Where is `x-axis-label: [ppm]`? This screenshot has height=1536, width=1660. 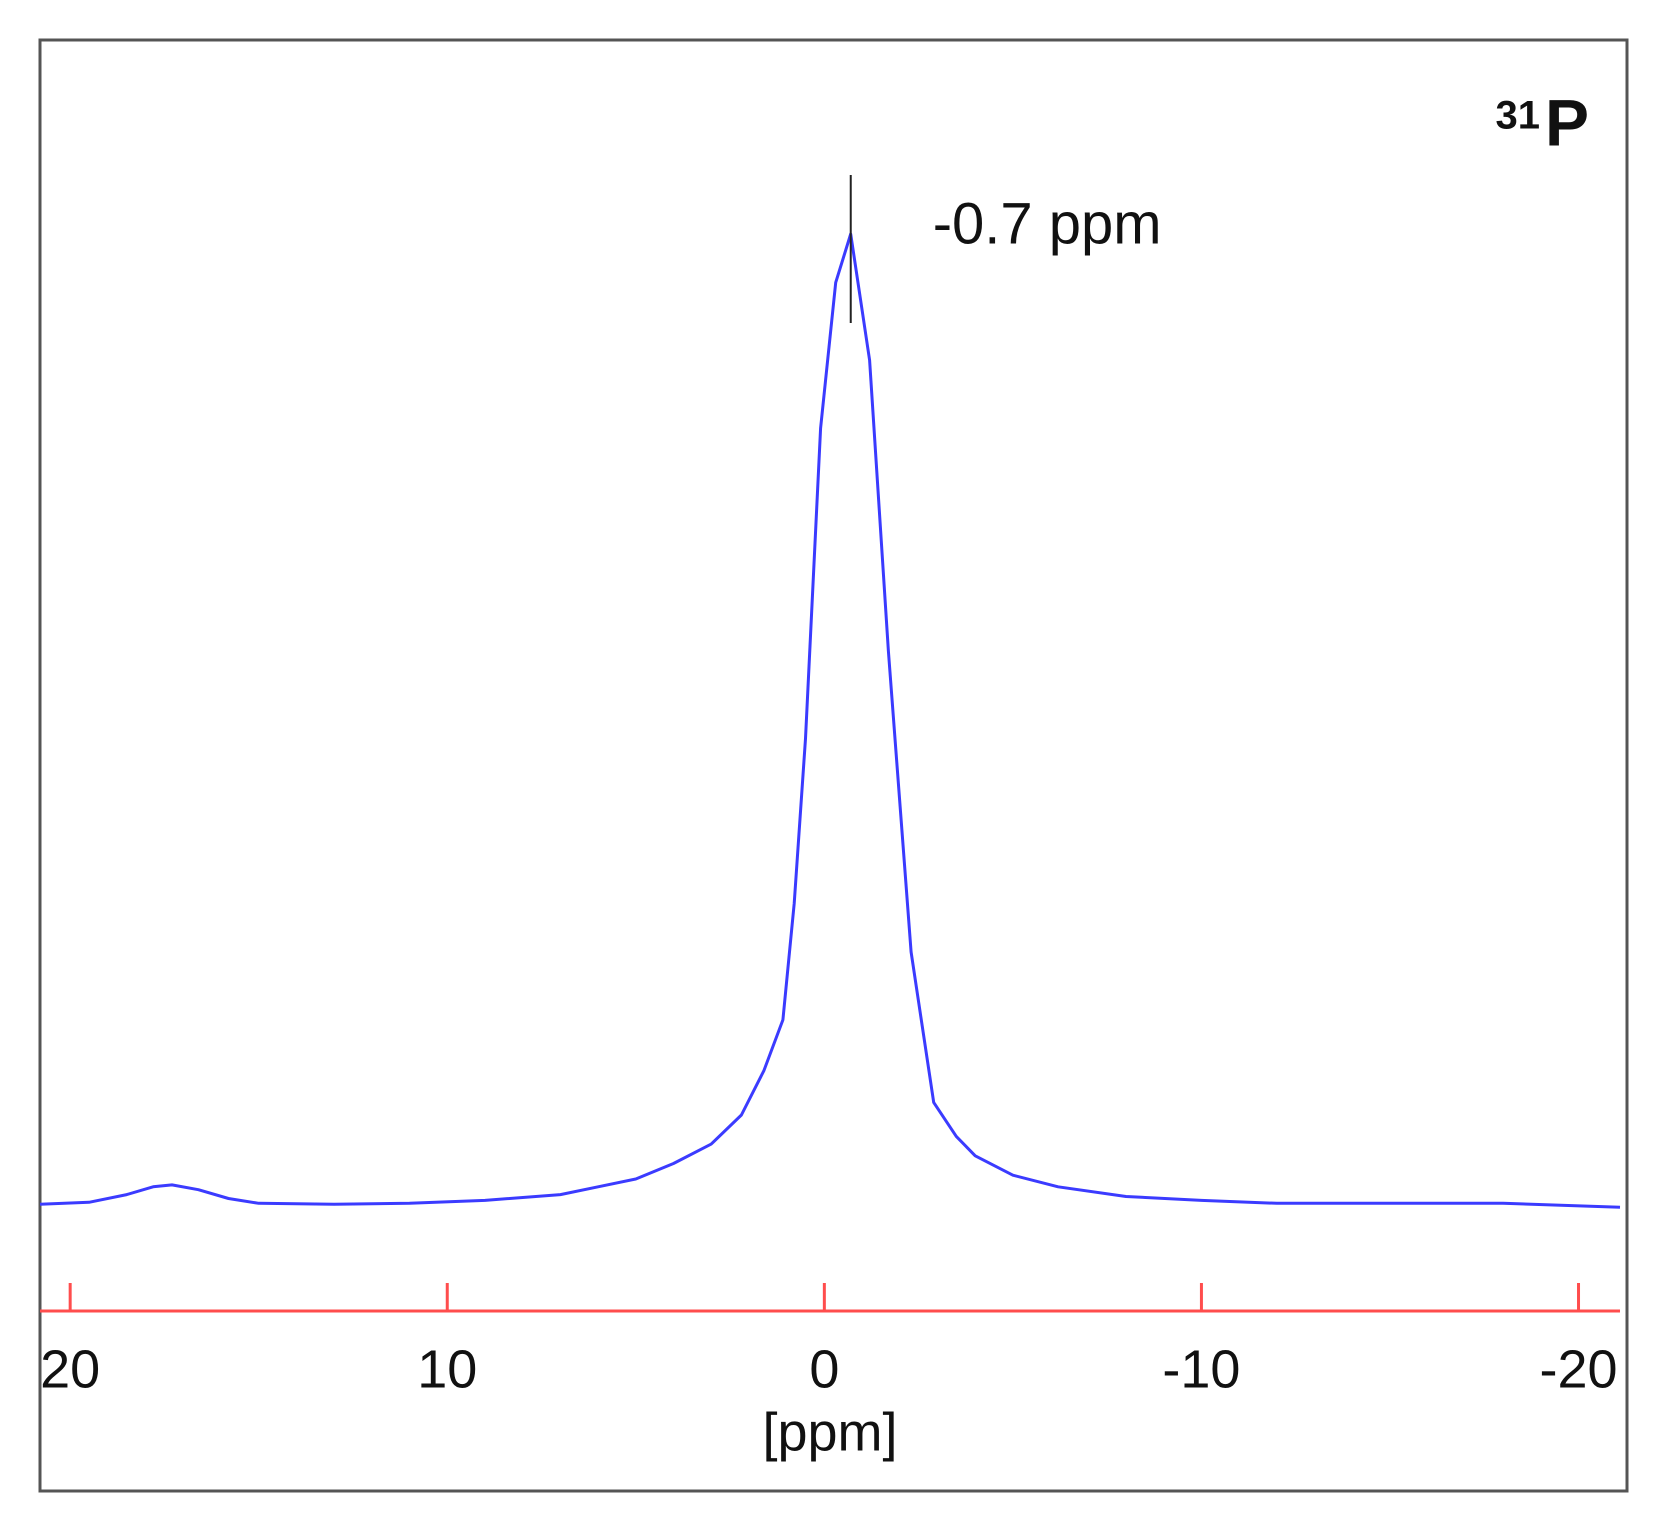 x-axis-label: [ppm] is located at coordinates (829, 1432).